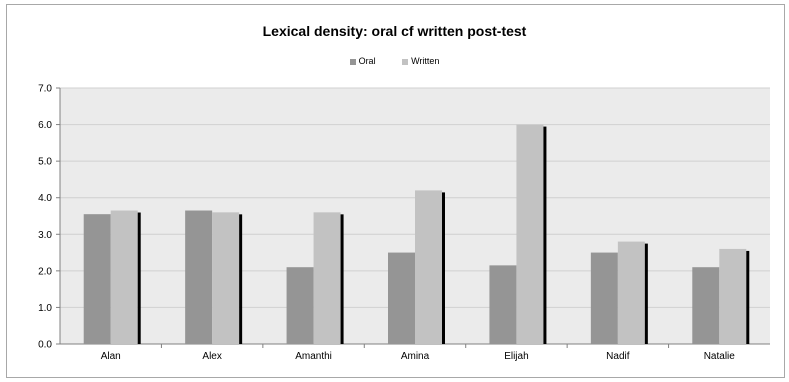 The image size is (789, 382). What do you see at coordinates (300, 305) in the screenshot?
I see `bar-oral-amanthi` at bounding box center [300, 305].